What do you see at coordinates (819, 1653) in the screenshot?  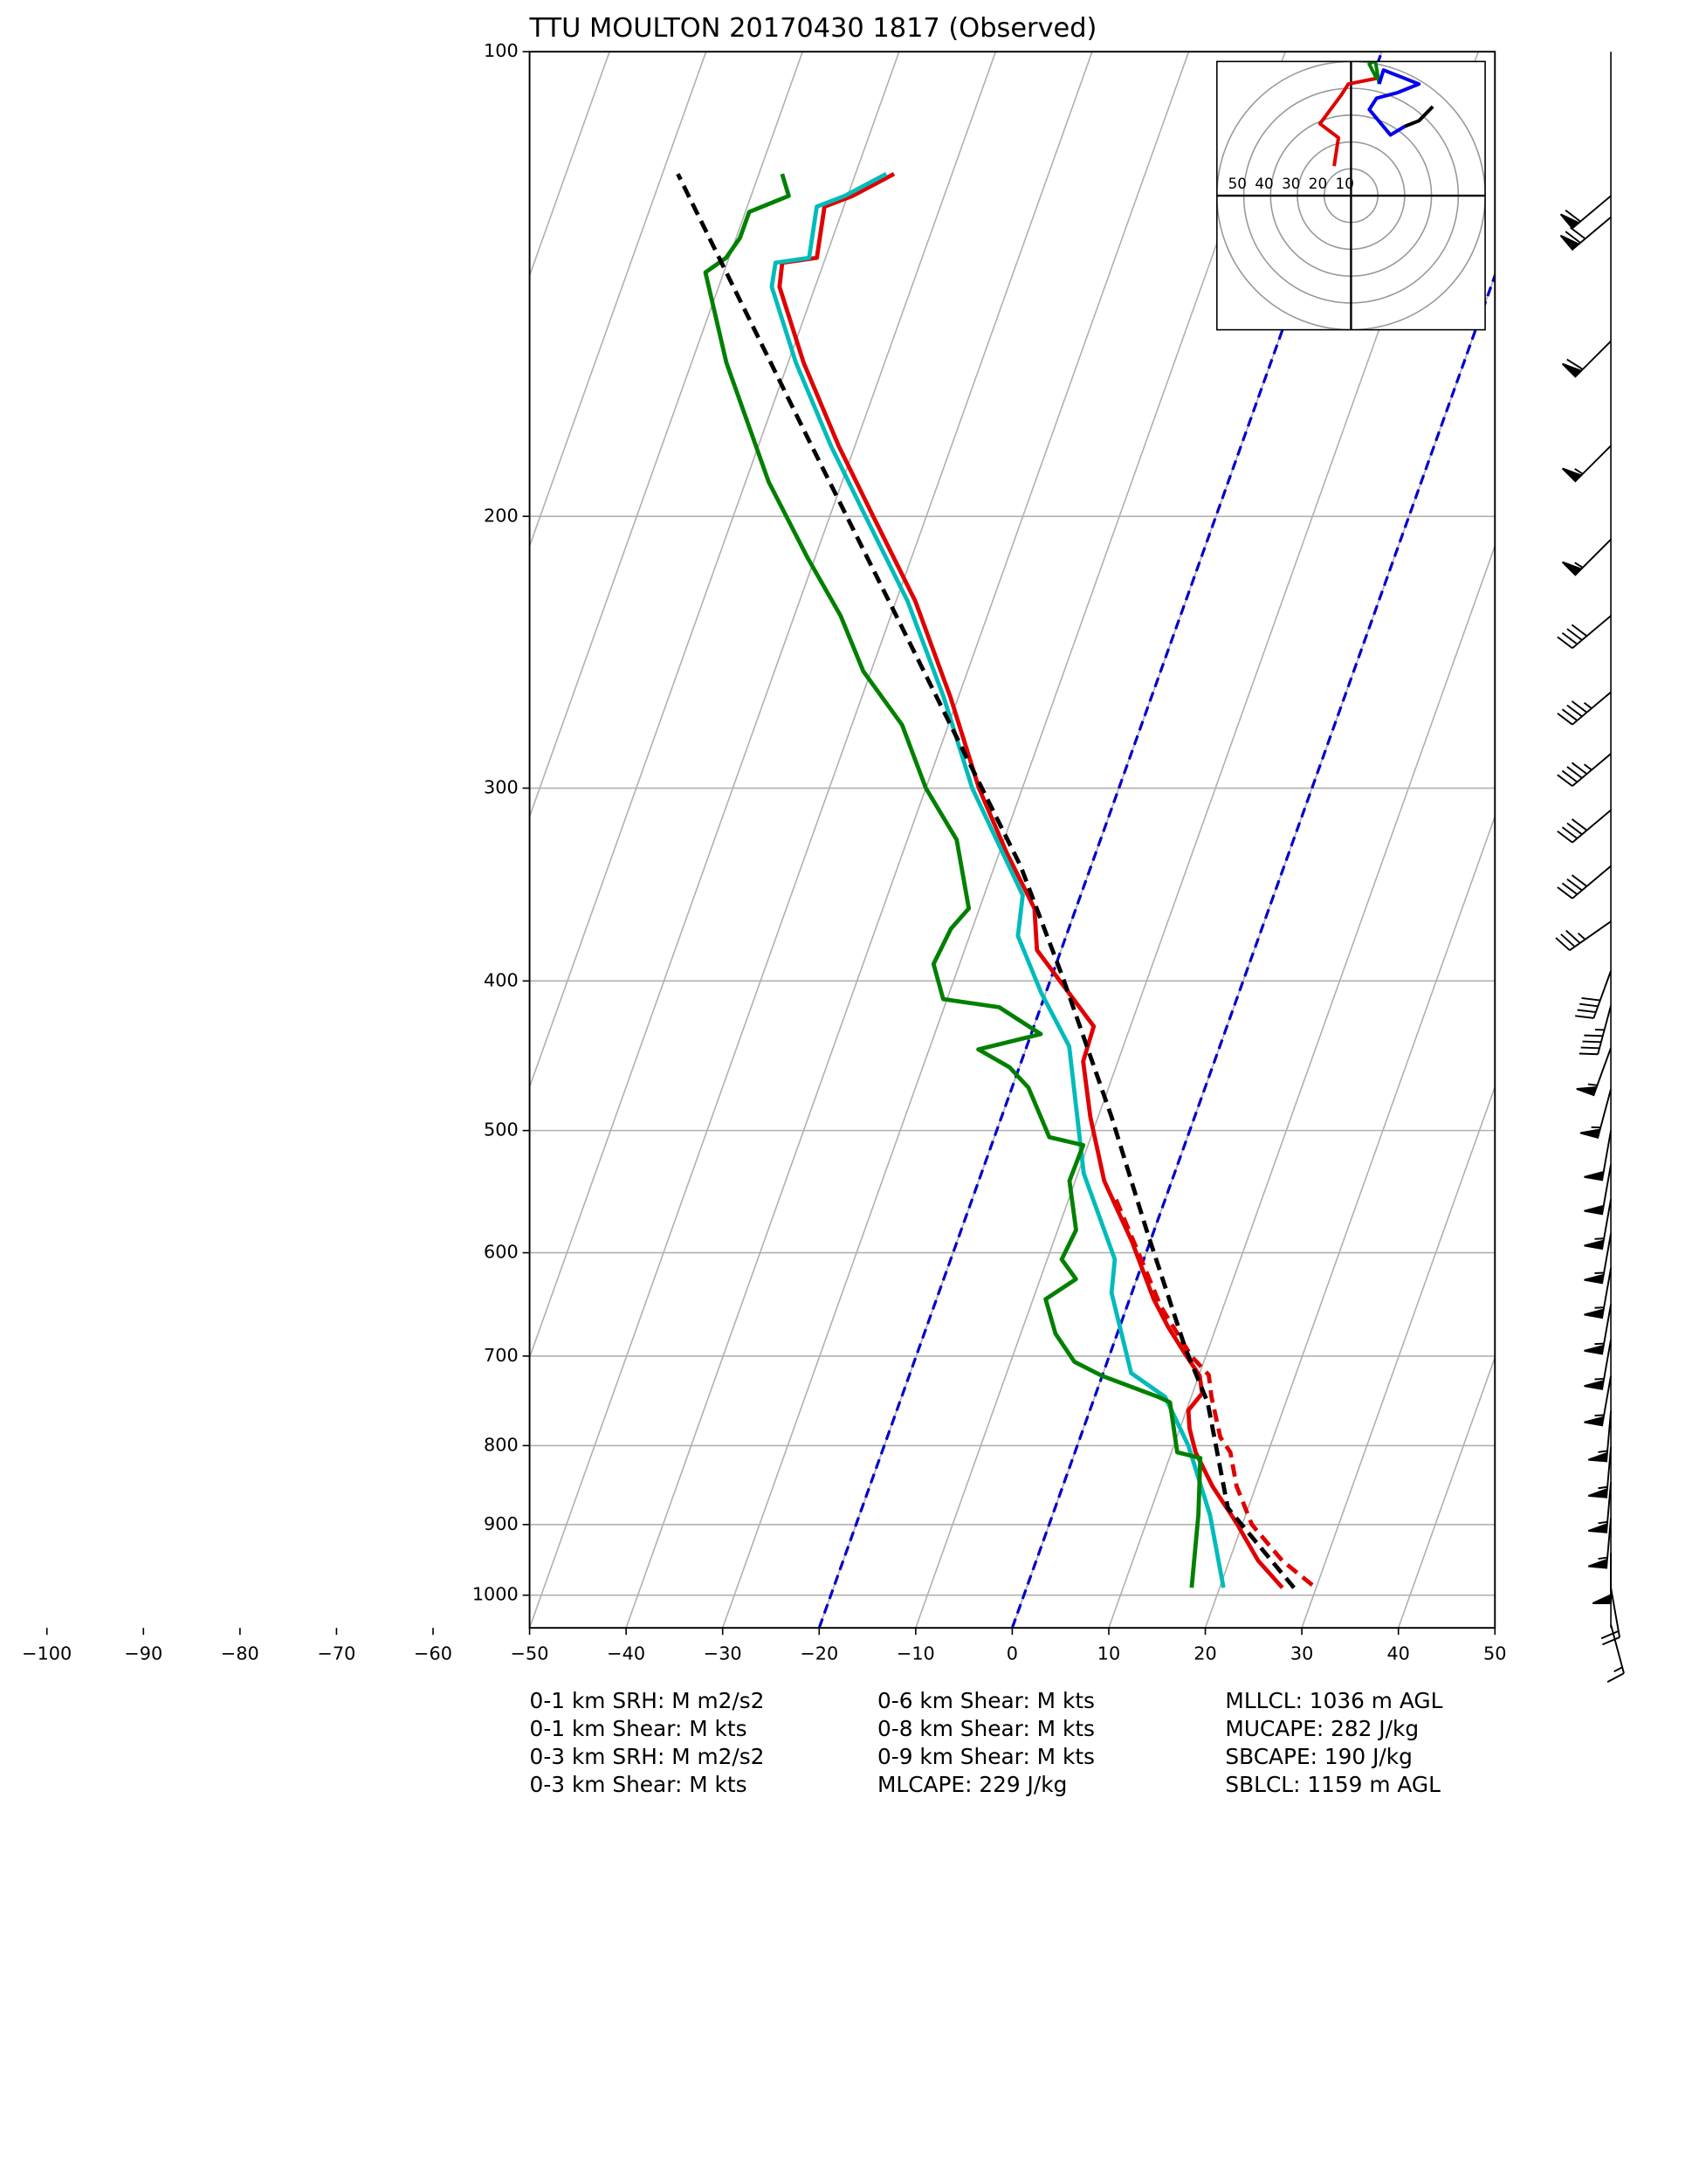 I see `x-tick-label: −20` at bounding box center [819, 1653].